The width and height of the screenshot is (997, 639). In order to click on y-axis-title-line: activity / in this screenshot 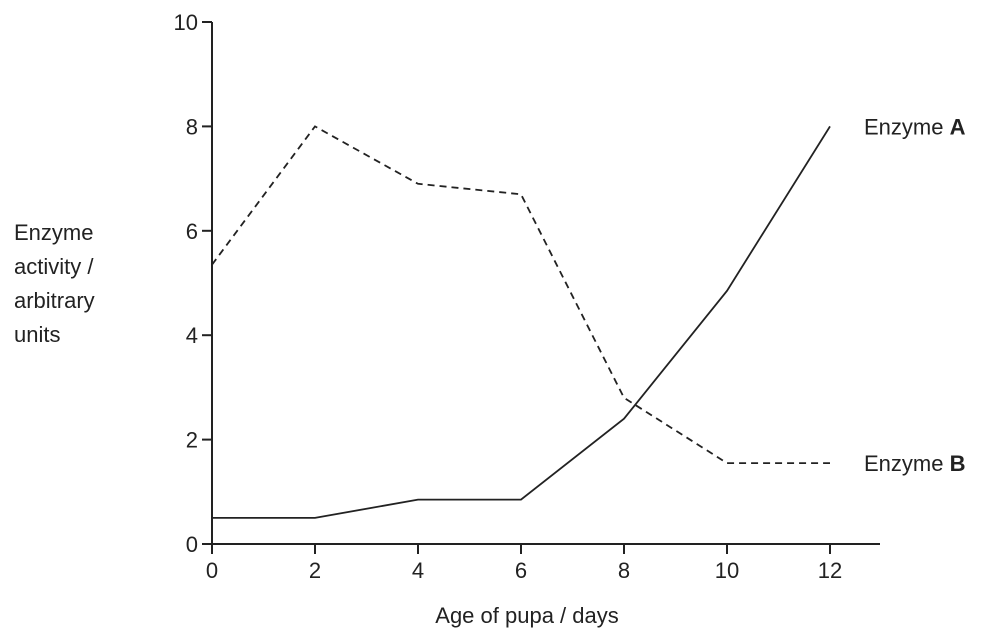, I will do `click(54, 266)`.